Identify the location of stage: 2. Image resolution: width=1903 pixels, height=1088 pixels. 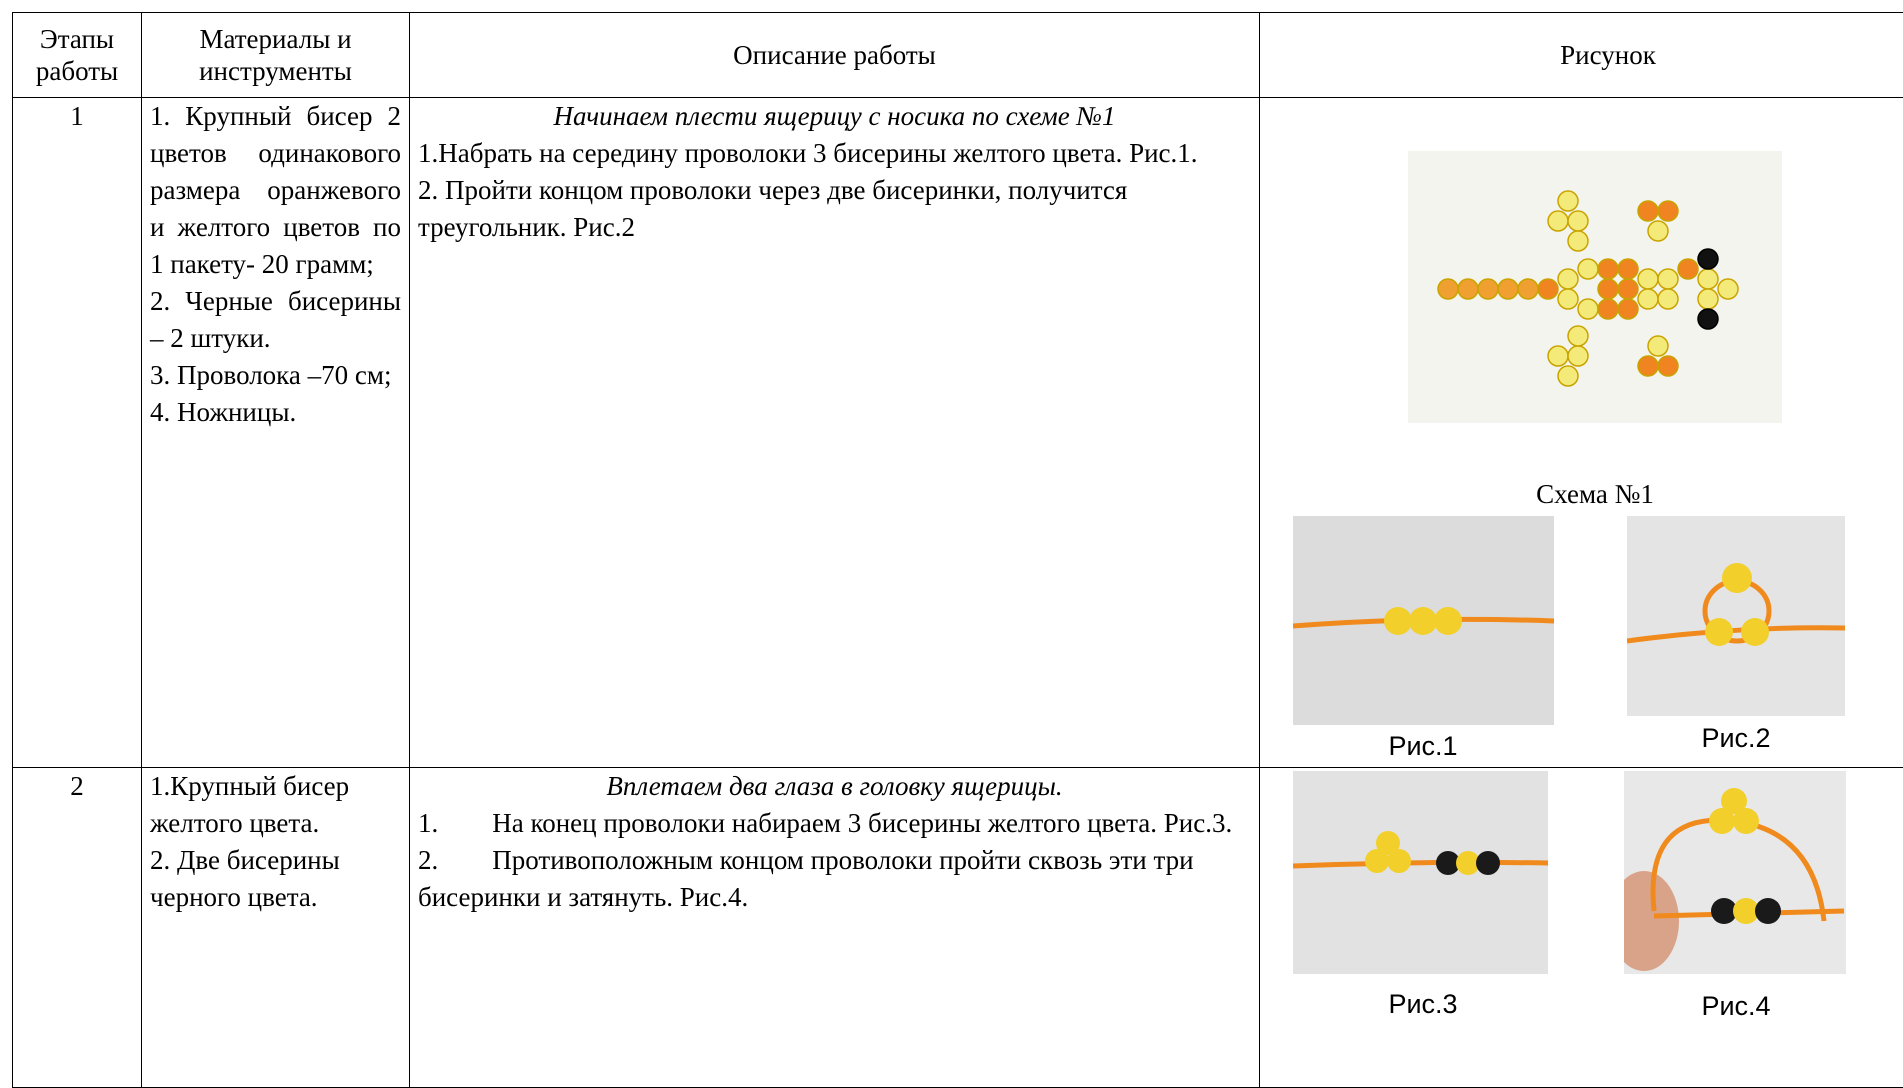
(77, 928).